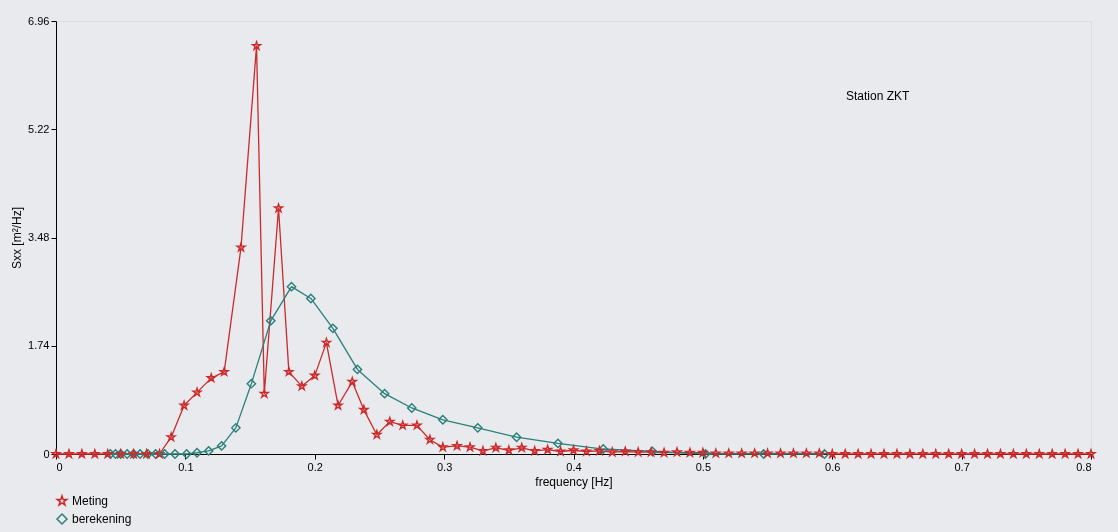 The width and height of the screenshot is (1118, 532). I want to click on x-tick-label: 0.1, so click(186, 466).